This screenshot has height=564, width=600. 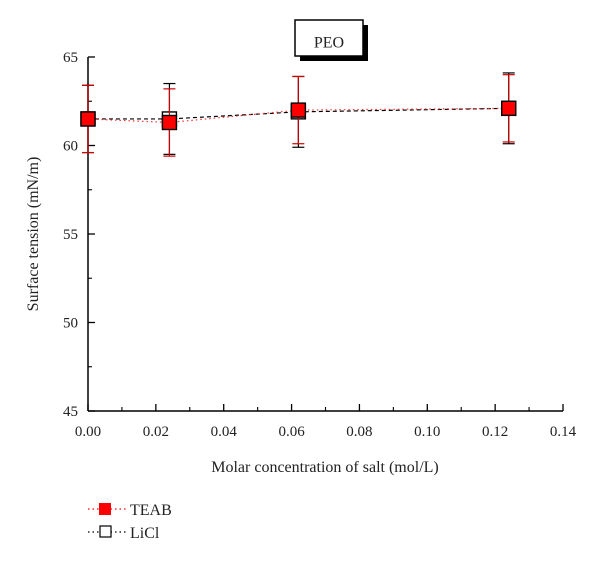 What do you see at coordinates (427, 432) in the screenshot?
I see `x-tick-label: 0.10` at bounding box center [427, 432].